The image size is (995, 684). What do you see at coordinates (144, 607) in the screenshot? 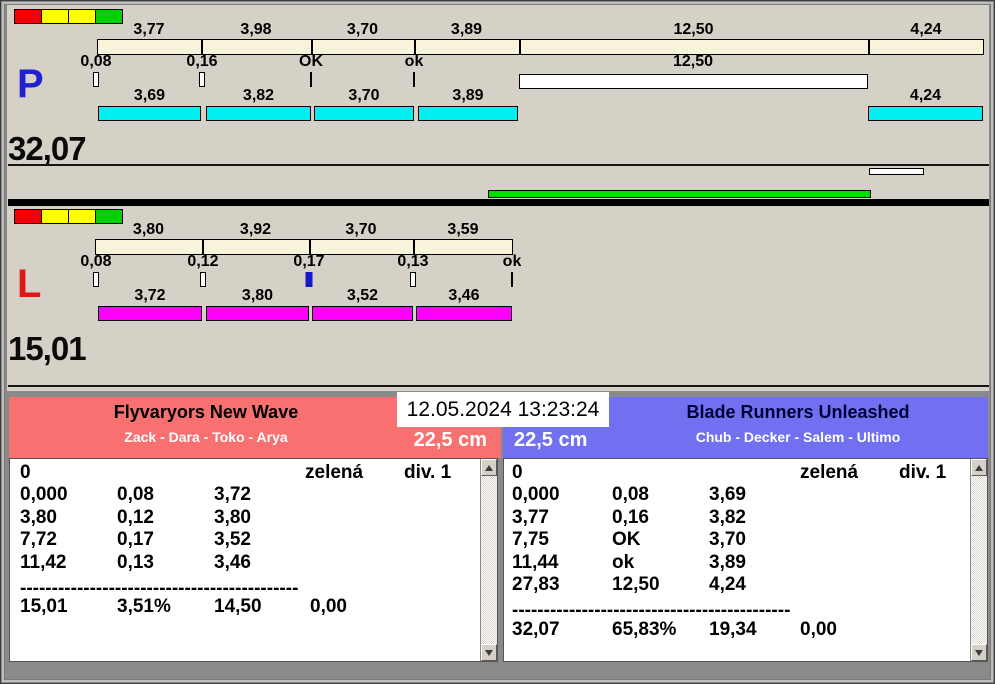
I see `list-cell: 3,51%` at bounding box center [144, 607].